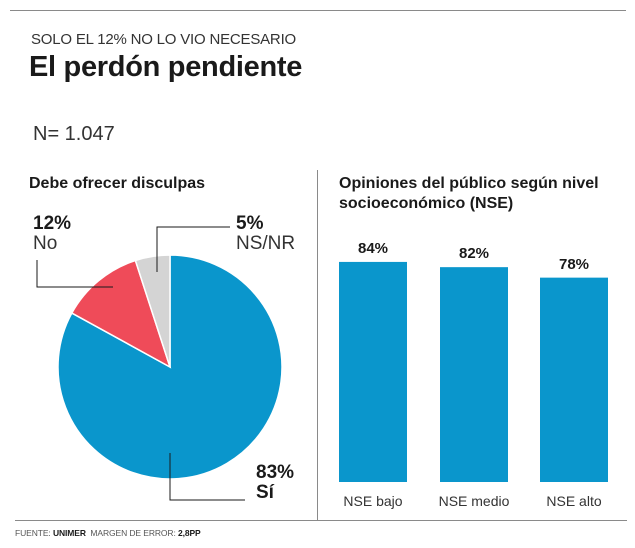 This screenshot has height=548, width=635. I want to click on pie-label-nsnr-value: 5%, so click(250, 223).